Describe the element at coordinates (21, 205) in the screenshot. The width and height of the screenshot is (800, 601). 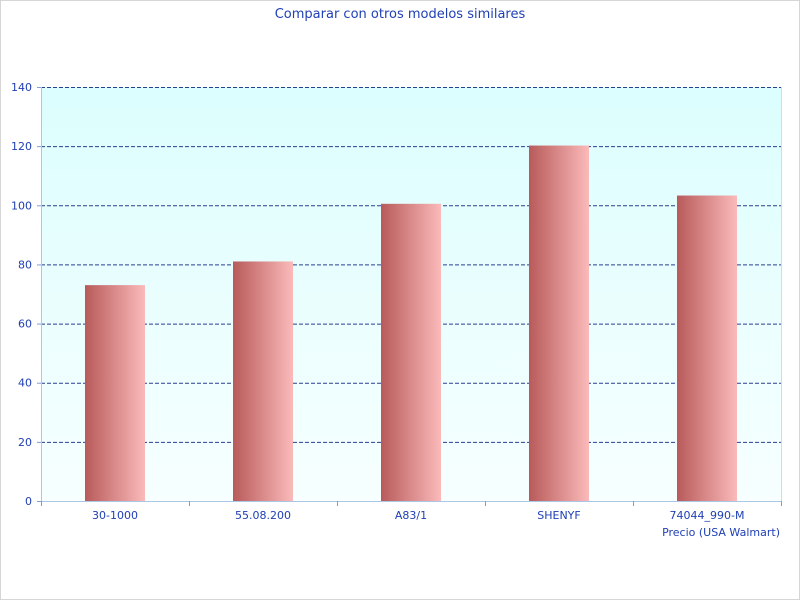
I see `y-tick-label: 100` at that location.